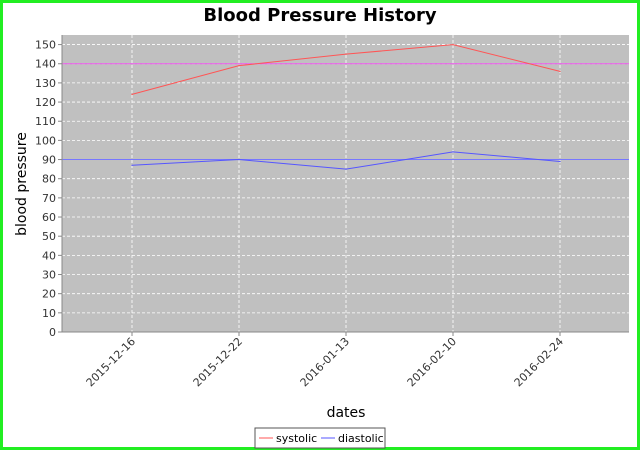  What do you see at coordinates (52, 332) in the screenshot?
I see `y-tick-label: 0` at bounding box center [52, 332].